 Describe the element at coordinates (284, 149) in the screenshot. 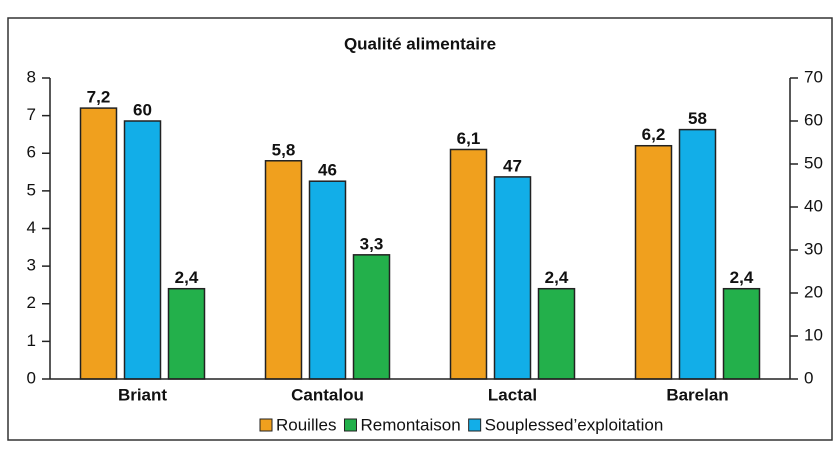

I see `data-label: 5,8` at that location.